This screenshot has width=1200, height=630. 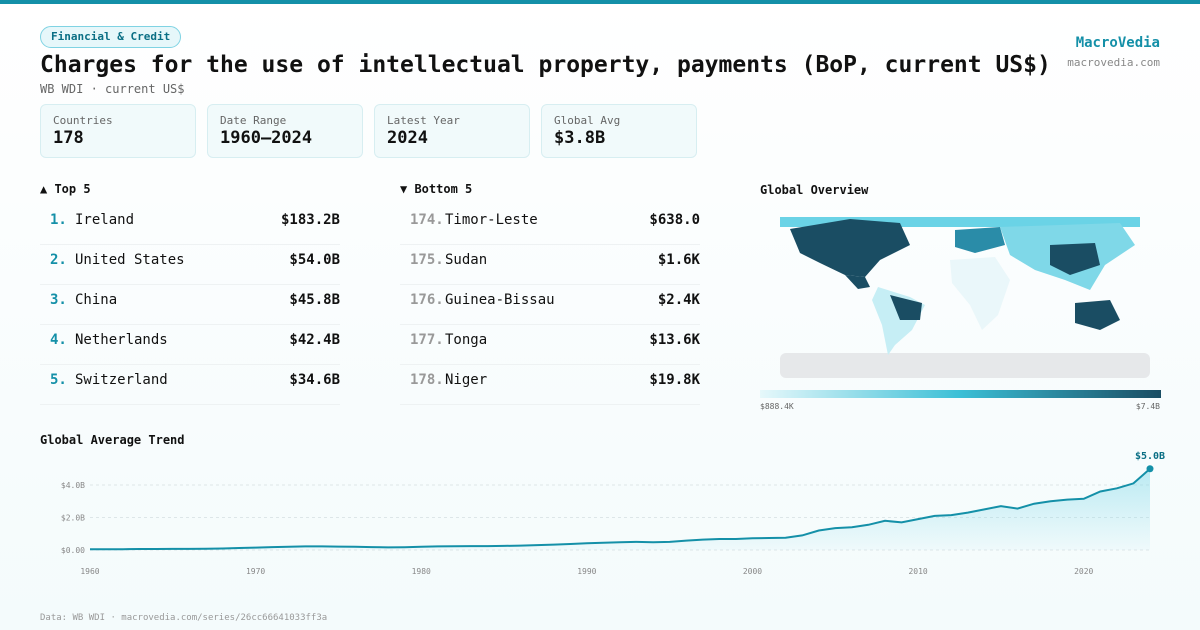 I want to click on stat-value: $3.8B, so click(x=580, y=138).